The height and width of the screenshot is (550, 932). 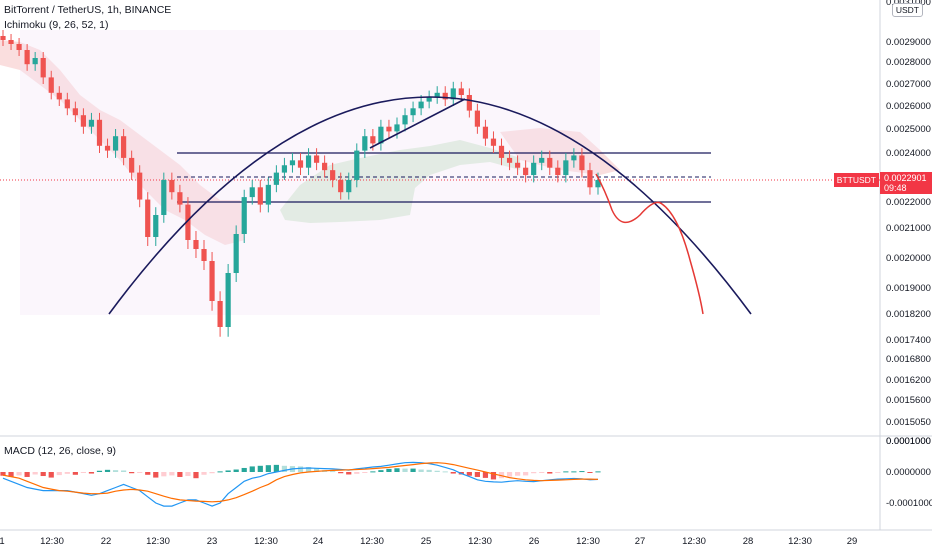 What do you see at coordinates (908, 400) in the screenshot?
I see `price-tick-label: 0.0015600` at bounding box center [908, 400].